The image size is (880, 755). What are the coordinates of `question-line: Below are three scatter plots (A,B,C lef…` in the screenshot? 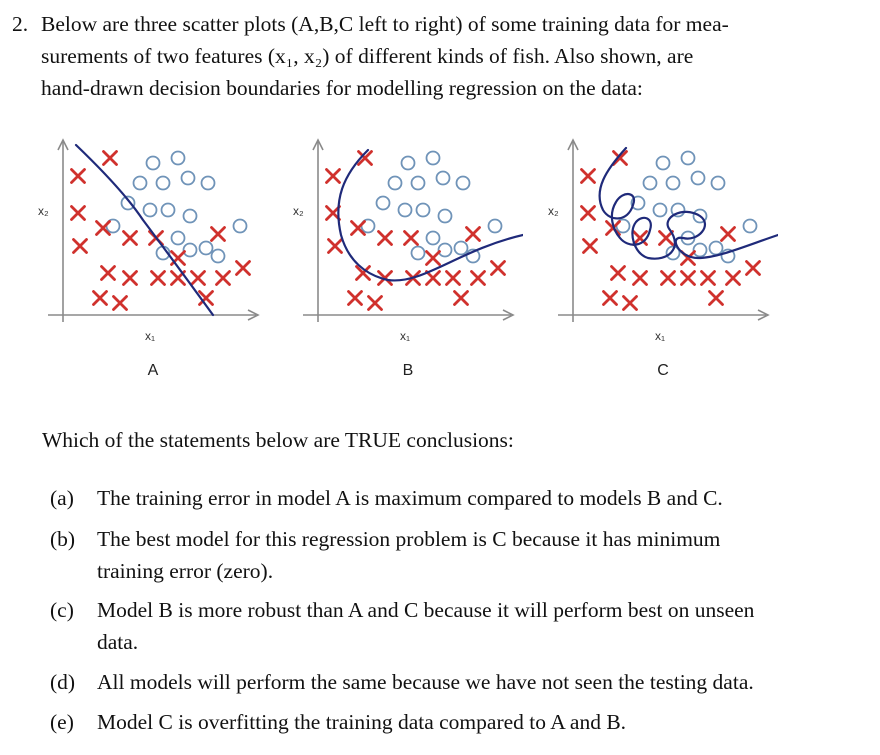 It's located at (385, 24).